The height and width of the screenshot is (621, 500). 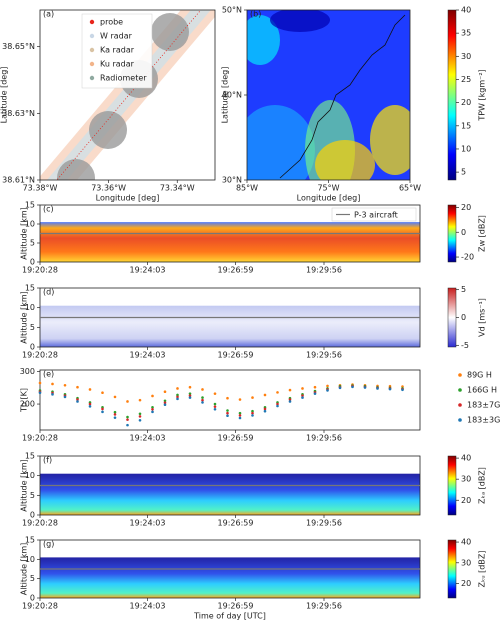 I want to click on colorbar-label: Vd [ms⁻¹], so click(x=482, y=317).